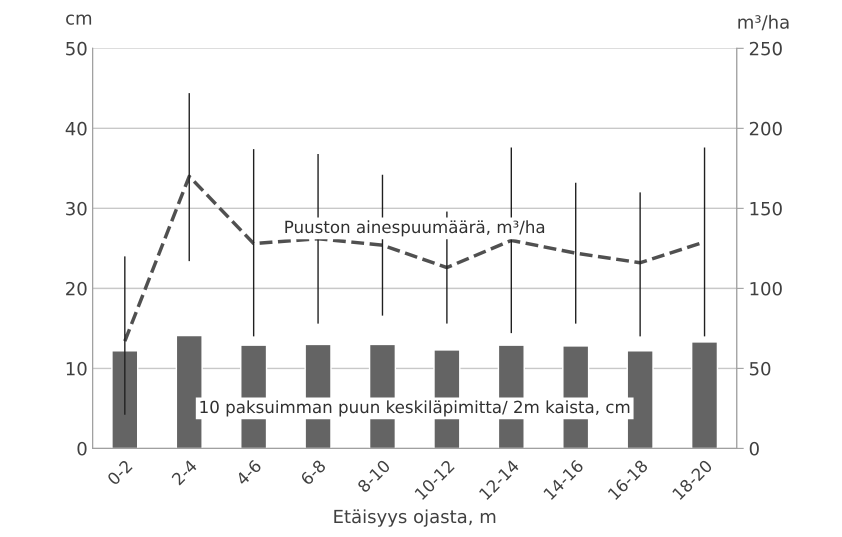 This screenshot has width=842, height=537. I want to click on y-tick-label: 10, so click(76, 369).